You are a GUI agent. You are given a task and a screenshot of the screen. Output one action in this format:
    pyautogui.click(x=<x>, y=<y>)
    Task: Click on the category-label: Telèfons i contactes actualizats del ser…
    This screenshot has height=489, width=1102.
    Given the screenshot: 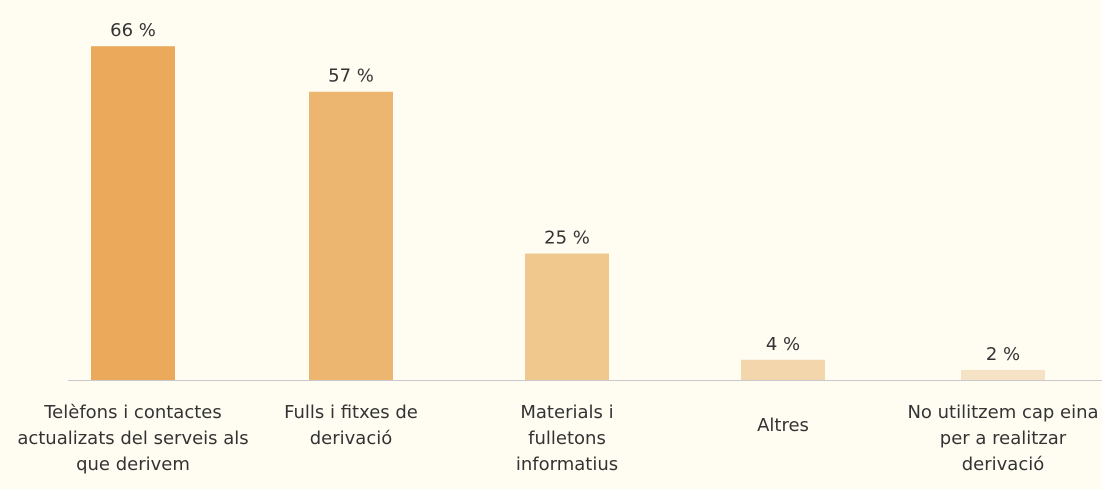 What is the action you would take?
    pyautogui.click(x=133, y=438)
    